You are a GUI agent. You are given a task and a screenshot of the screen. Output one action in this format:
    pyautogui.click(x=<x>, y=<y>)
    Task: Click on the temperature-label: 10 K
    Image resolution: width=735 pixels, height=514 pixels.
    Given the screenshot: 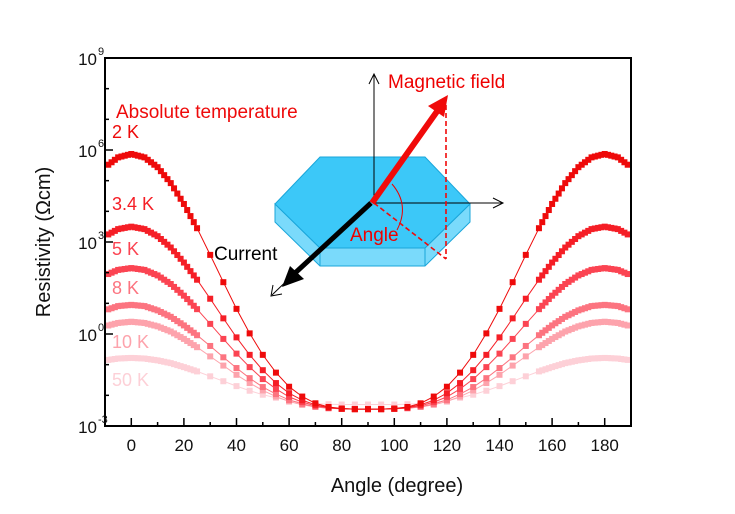 What is the action you would take?
    pyautogui.click(x=130, y=342)
    